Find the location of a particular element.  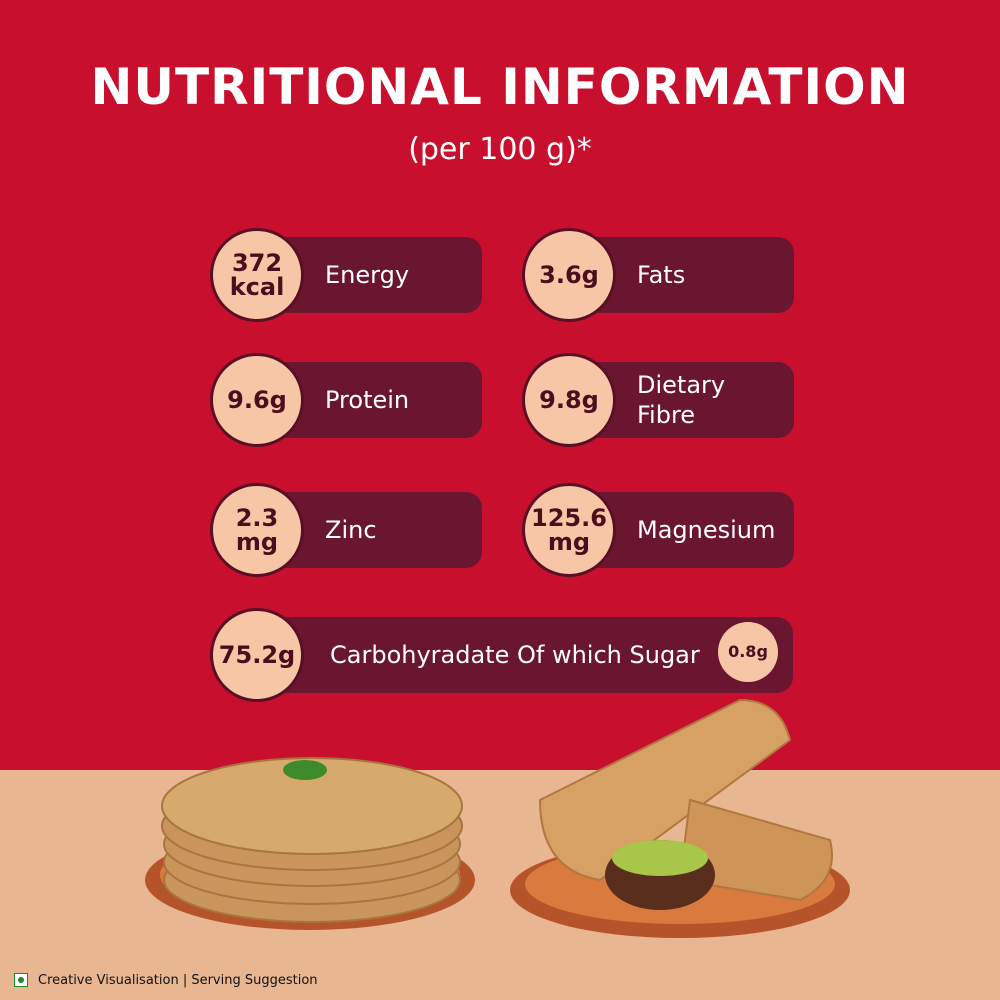

nutrient-value: 9.6g is located at coordinates (257, 400).